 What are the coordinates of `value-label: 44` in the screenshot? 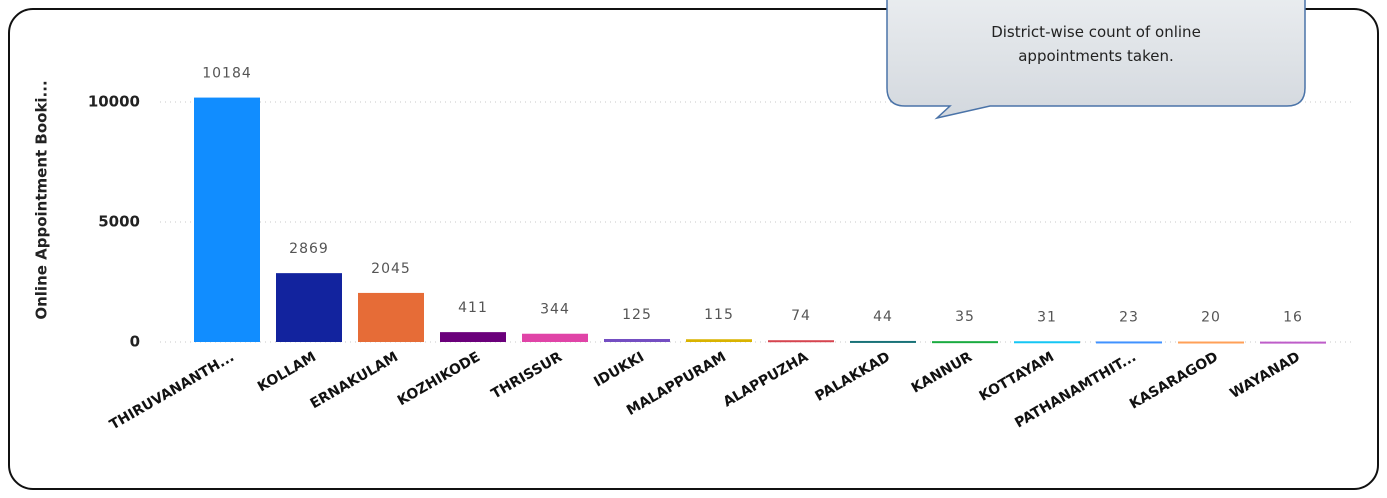 It's located at (883, 317).